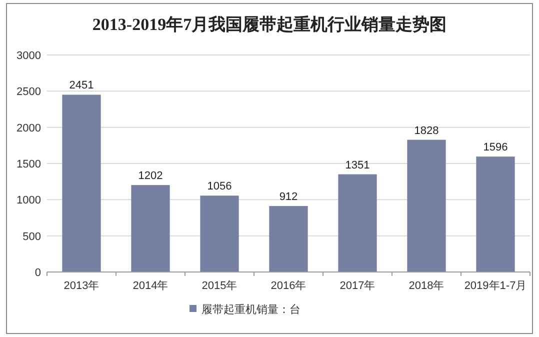 The width and height of the screenshot is (539, 337). Describe the element at coordinates (426, 130) in the screenshot. I see `data-label: 1828` at that location.